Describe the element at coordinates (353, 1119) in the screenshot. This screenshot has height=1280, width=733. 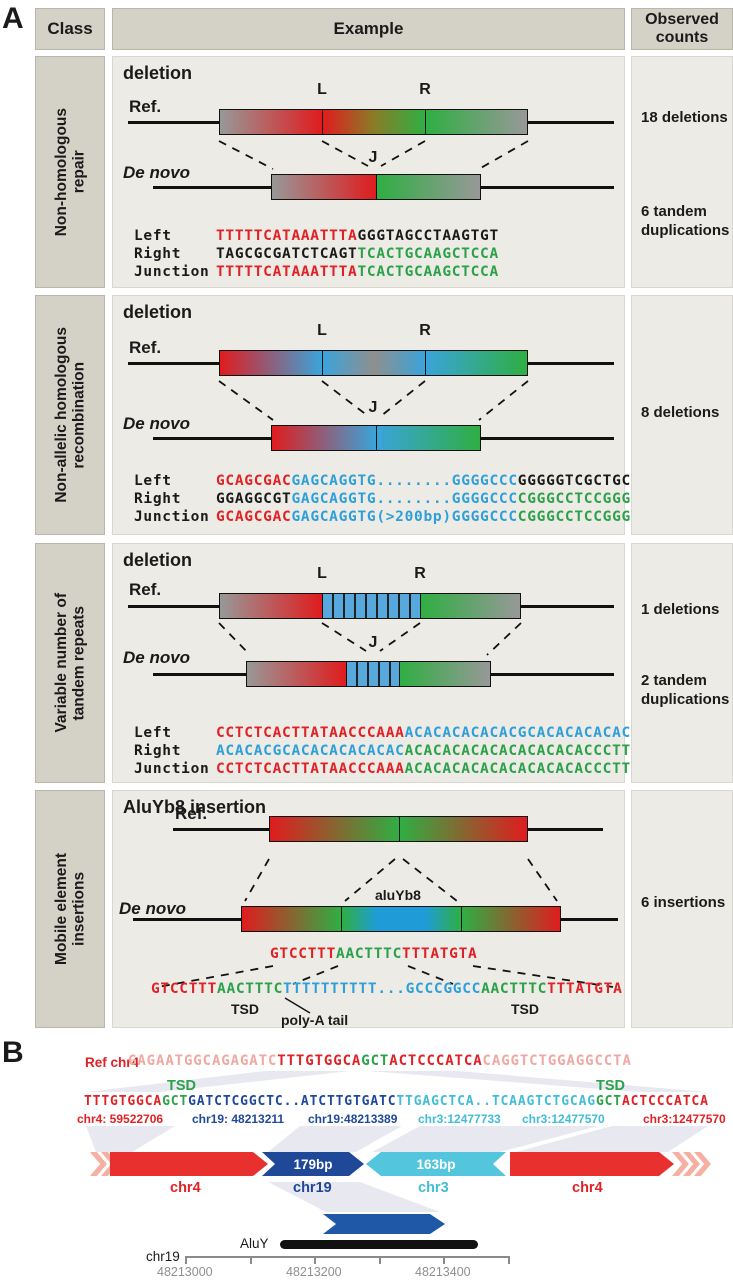
I see `coord-chr19-end: chr19:48213389` at that location.